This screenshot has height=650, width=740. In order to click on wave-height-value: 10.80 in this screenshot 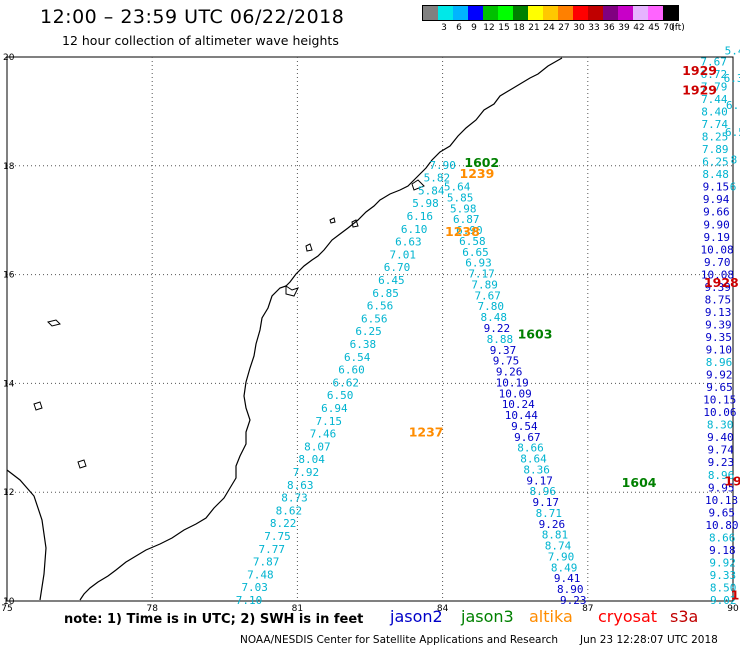, I will do `click(721, 525)`.